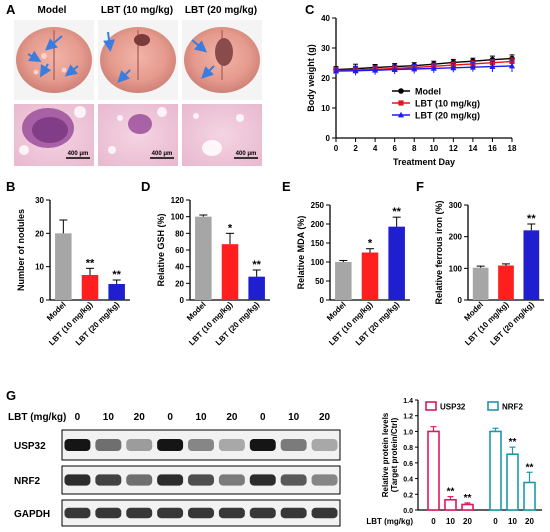 Image resolution: width=550 pixels, height=532 pixels. I want to click on chart-c-y-label: Body weight (g), so click(311, 78).